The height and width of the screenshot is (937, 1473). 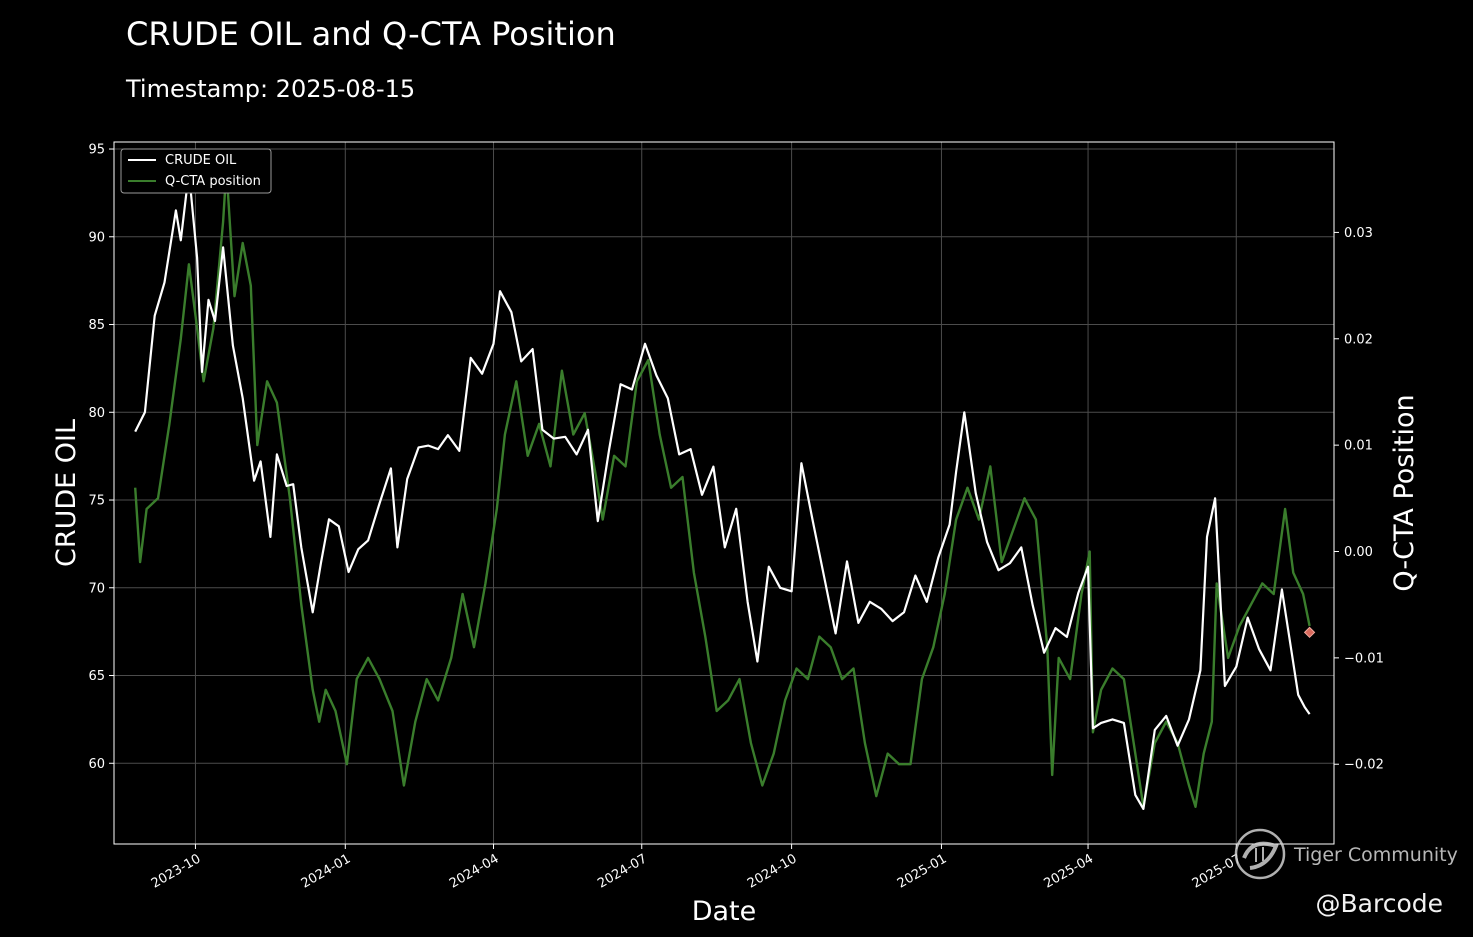 What do you see at coordinates (1358, 339) in the screenshot?
I see `y-tick-label-right: 0.02` at bounding box center [1358, 339].